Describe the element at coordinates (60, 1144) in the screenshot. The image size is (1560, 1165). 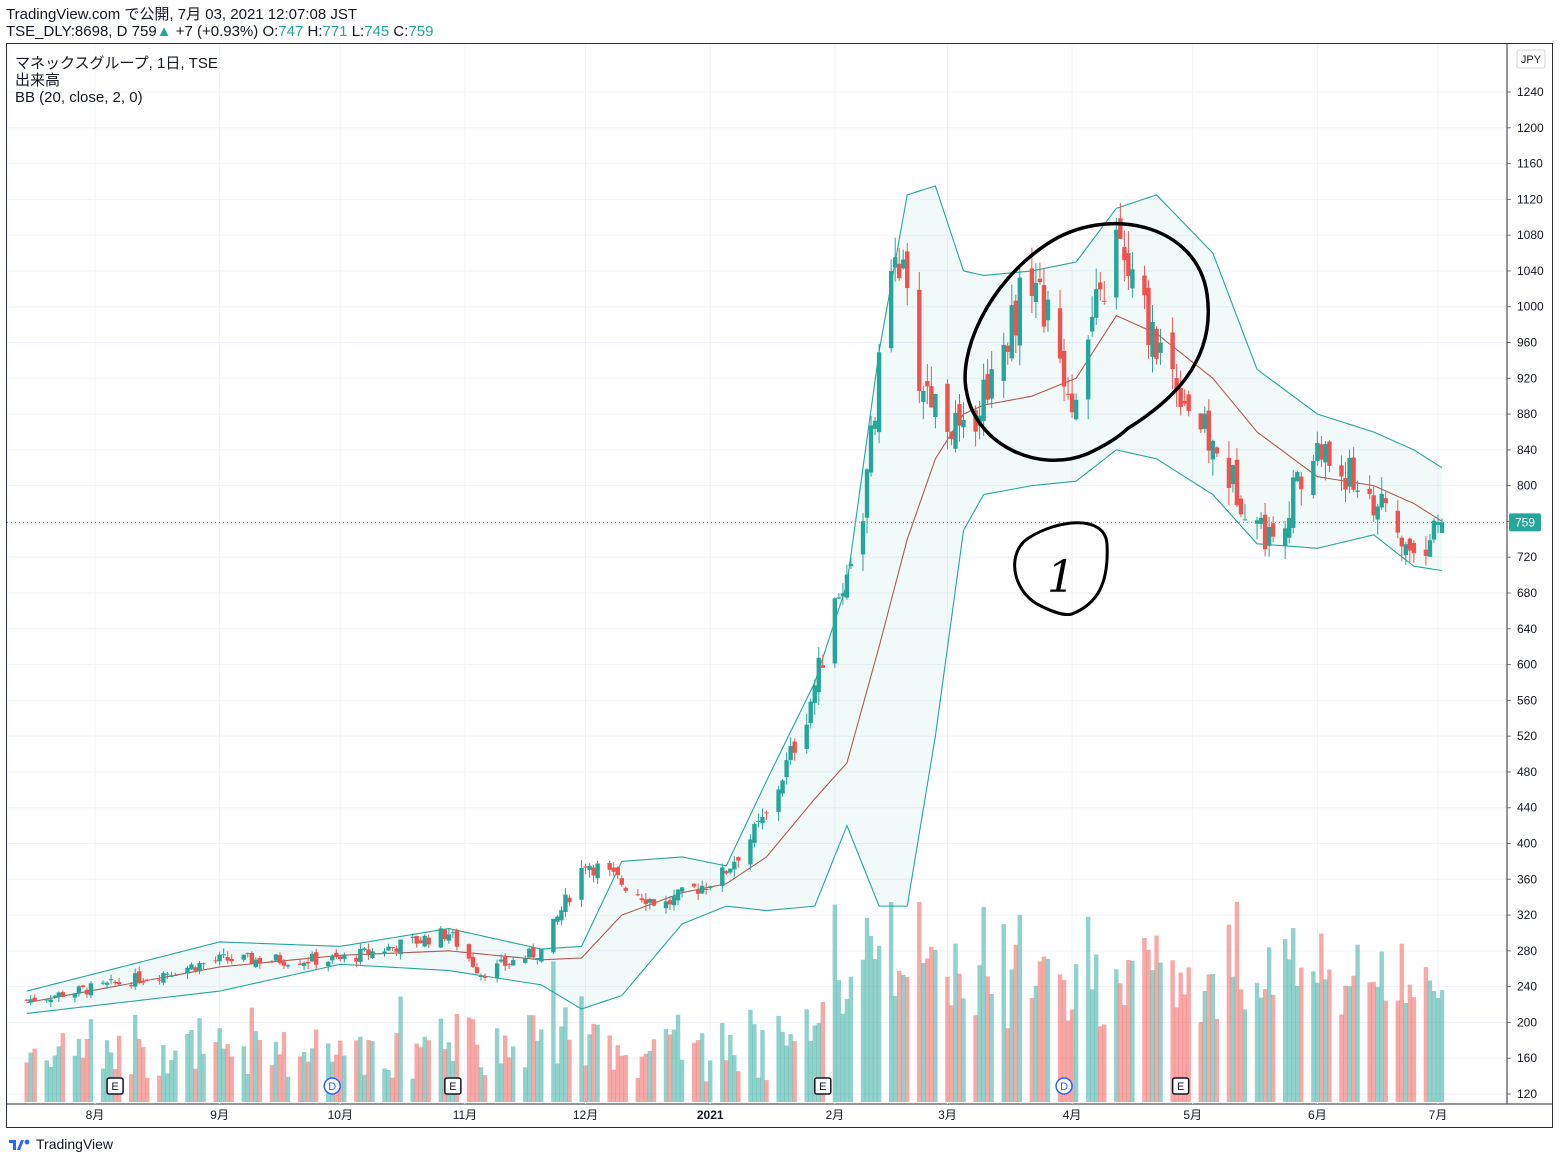
I see `tradingview-footer: TradingView` at that location.